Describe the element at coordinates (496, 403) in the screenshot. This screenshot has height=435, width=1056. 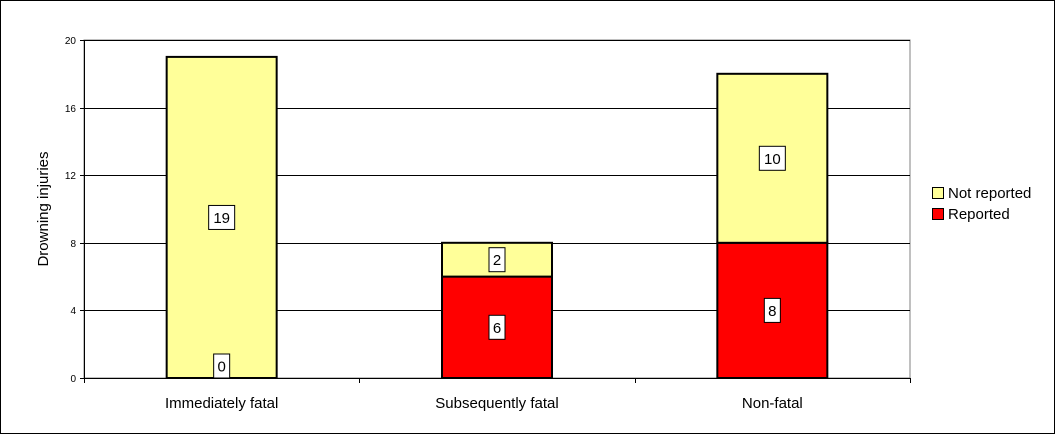
I see `x-tick-label: Subsequently fatal` at that location.